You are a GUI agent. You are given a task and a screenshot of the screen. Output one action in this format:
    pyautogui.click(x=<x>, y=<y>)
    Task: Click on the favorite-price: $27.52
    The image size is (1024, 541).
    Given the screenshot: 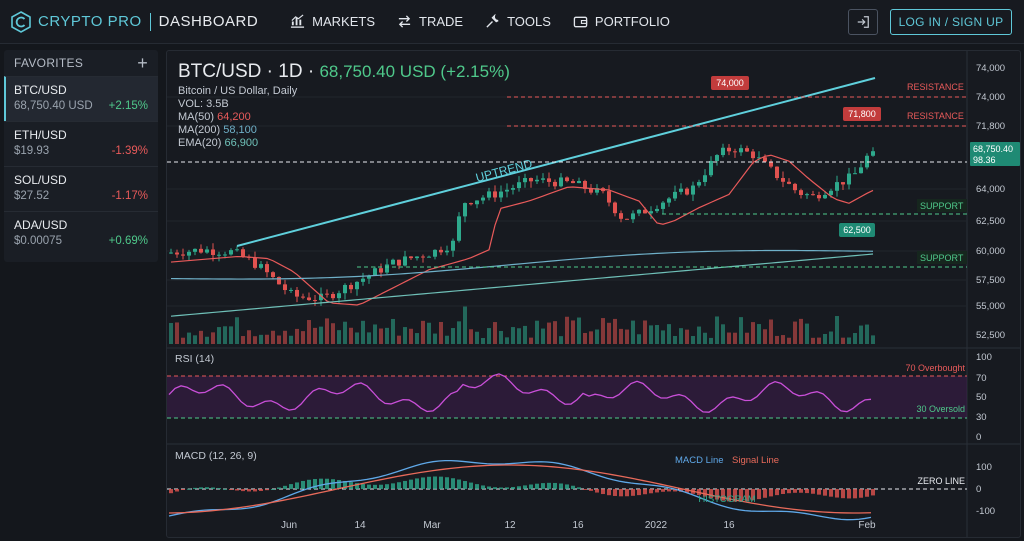 What is the action you would take?
    pyautogui.click(x=32, y=196)
    